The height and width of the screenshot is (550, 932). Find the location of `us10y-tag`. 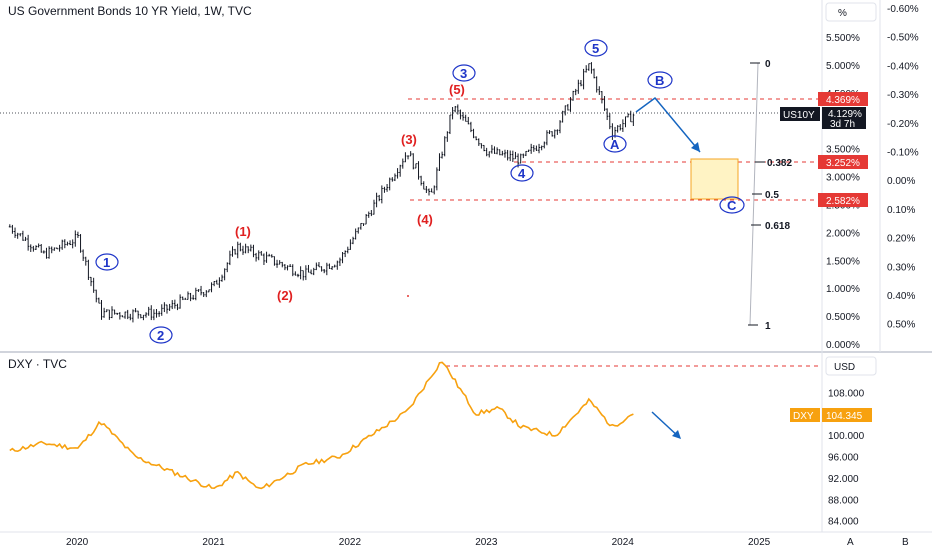

us10y-tag is located at coordinates (800, 114).